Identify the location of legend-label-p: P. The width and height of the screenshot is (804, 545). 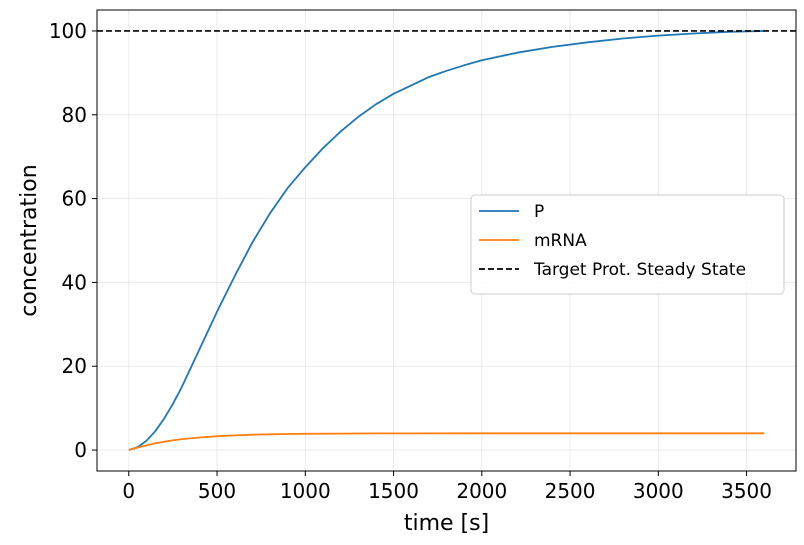
(539, 212).